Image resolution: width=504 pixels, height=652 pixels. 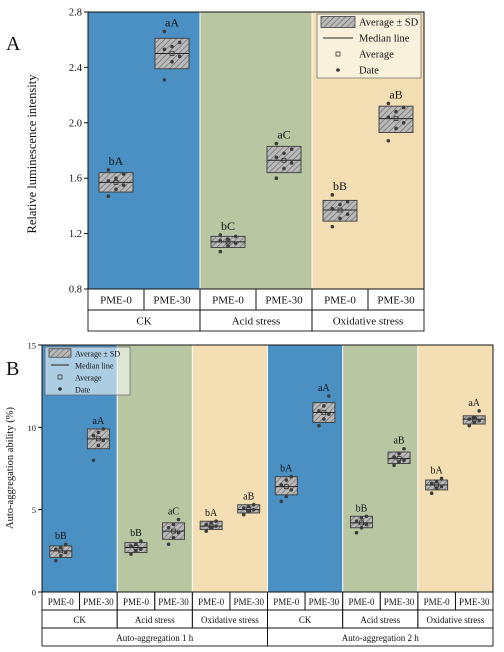 I want to click on group-cell, so click(x=380, y=637).